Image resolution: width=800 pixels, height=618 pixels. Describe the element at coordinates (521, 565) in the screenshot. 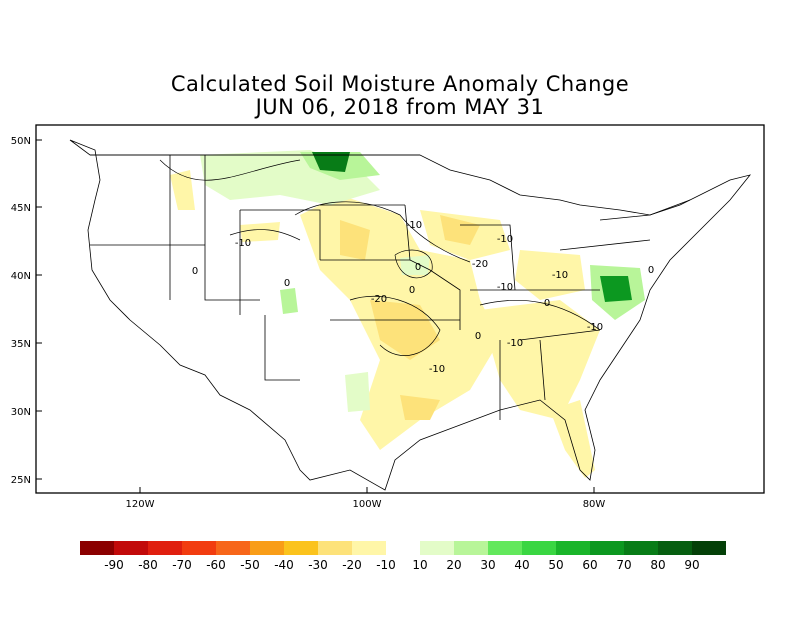

I see `legend-label: 40` at that location.